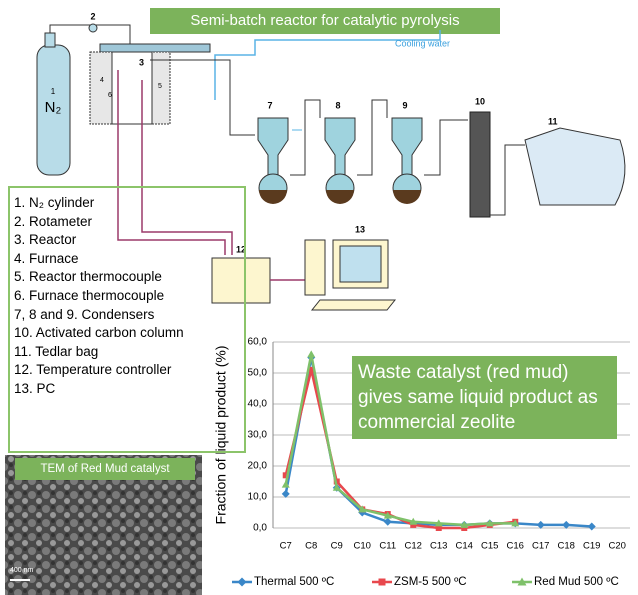 The image size is (638, 595). I want to click on x-tick-label: C14, so click(464, 546).